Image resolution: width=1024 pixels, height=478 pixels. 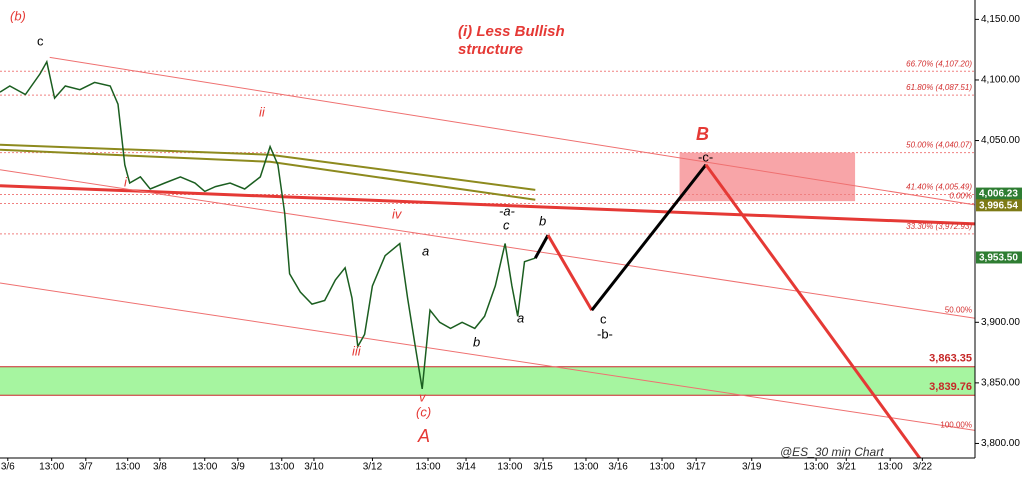 What do you see at coordinates (923, 467) in the screenshot?
I see `x-tick-label: 3/22` at bounding box center [923, 467].